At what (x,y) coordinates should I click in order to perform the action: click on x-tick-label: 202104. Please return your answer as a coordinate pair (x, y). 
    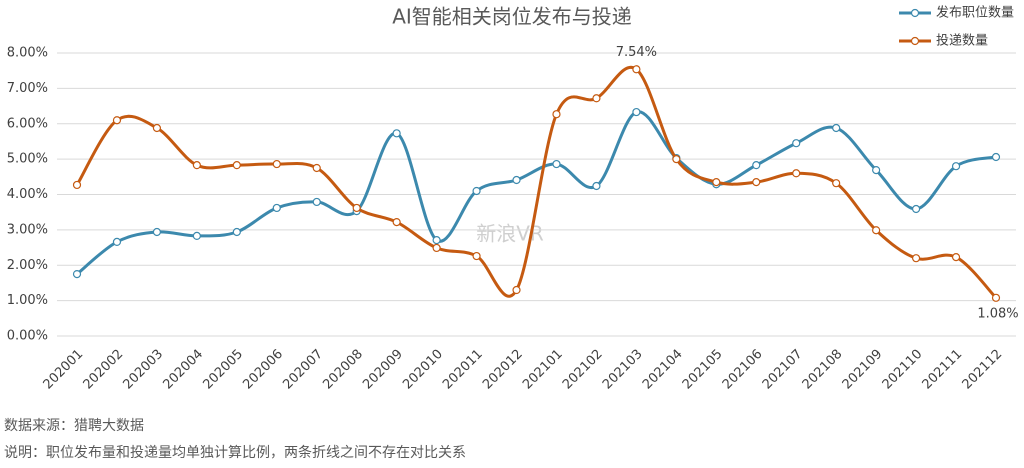
    Looking at the image, I should click on (663, 370).